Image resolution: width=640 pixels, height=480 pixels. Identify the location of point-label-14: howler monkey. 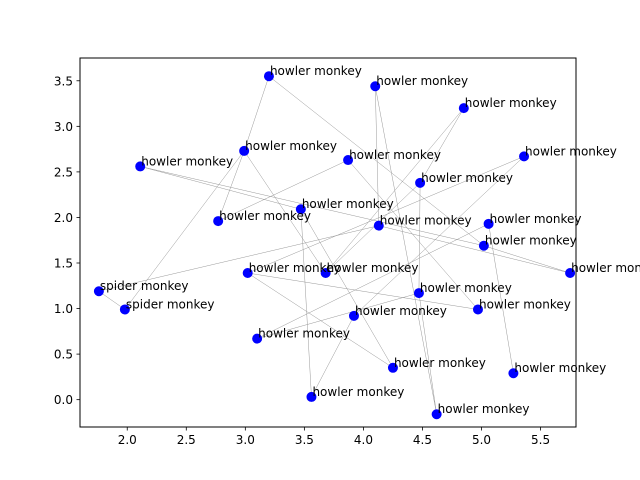
(373, 268).